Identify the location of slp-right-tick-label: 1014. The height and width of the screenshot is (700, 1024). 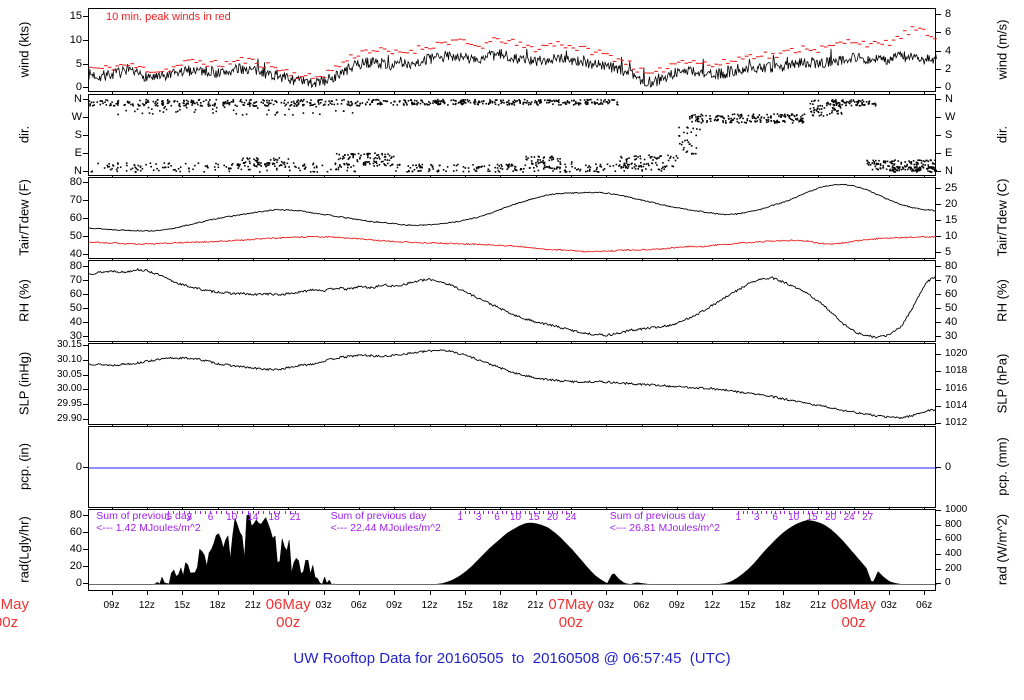
(956, 405).